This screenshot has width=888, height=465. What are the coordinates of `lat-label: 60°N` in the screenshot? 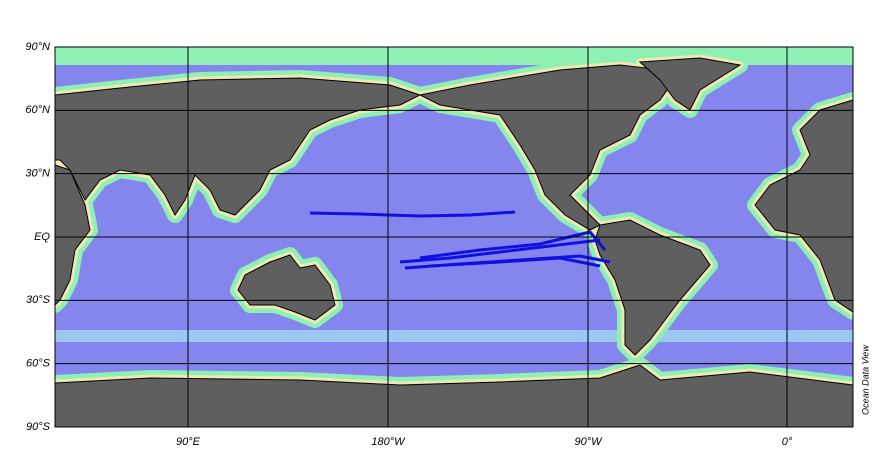 It's located at (37, 110).